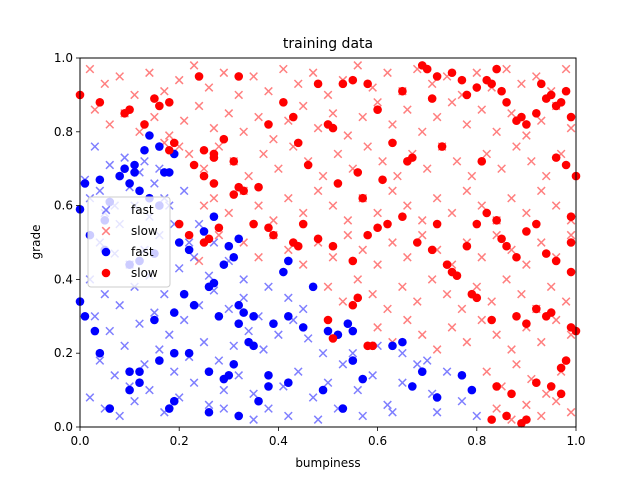  I want to click on legend-label: slow, so click(144, 231).